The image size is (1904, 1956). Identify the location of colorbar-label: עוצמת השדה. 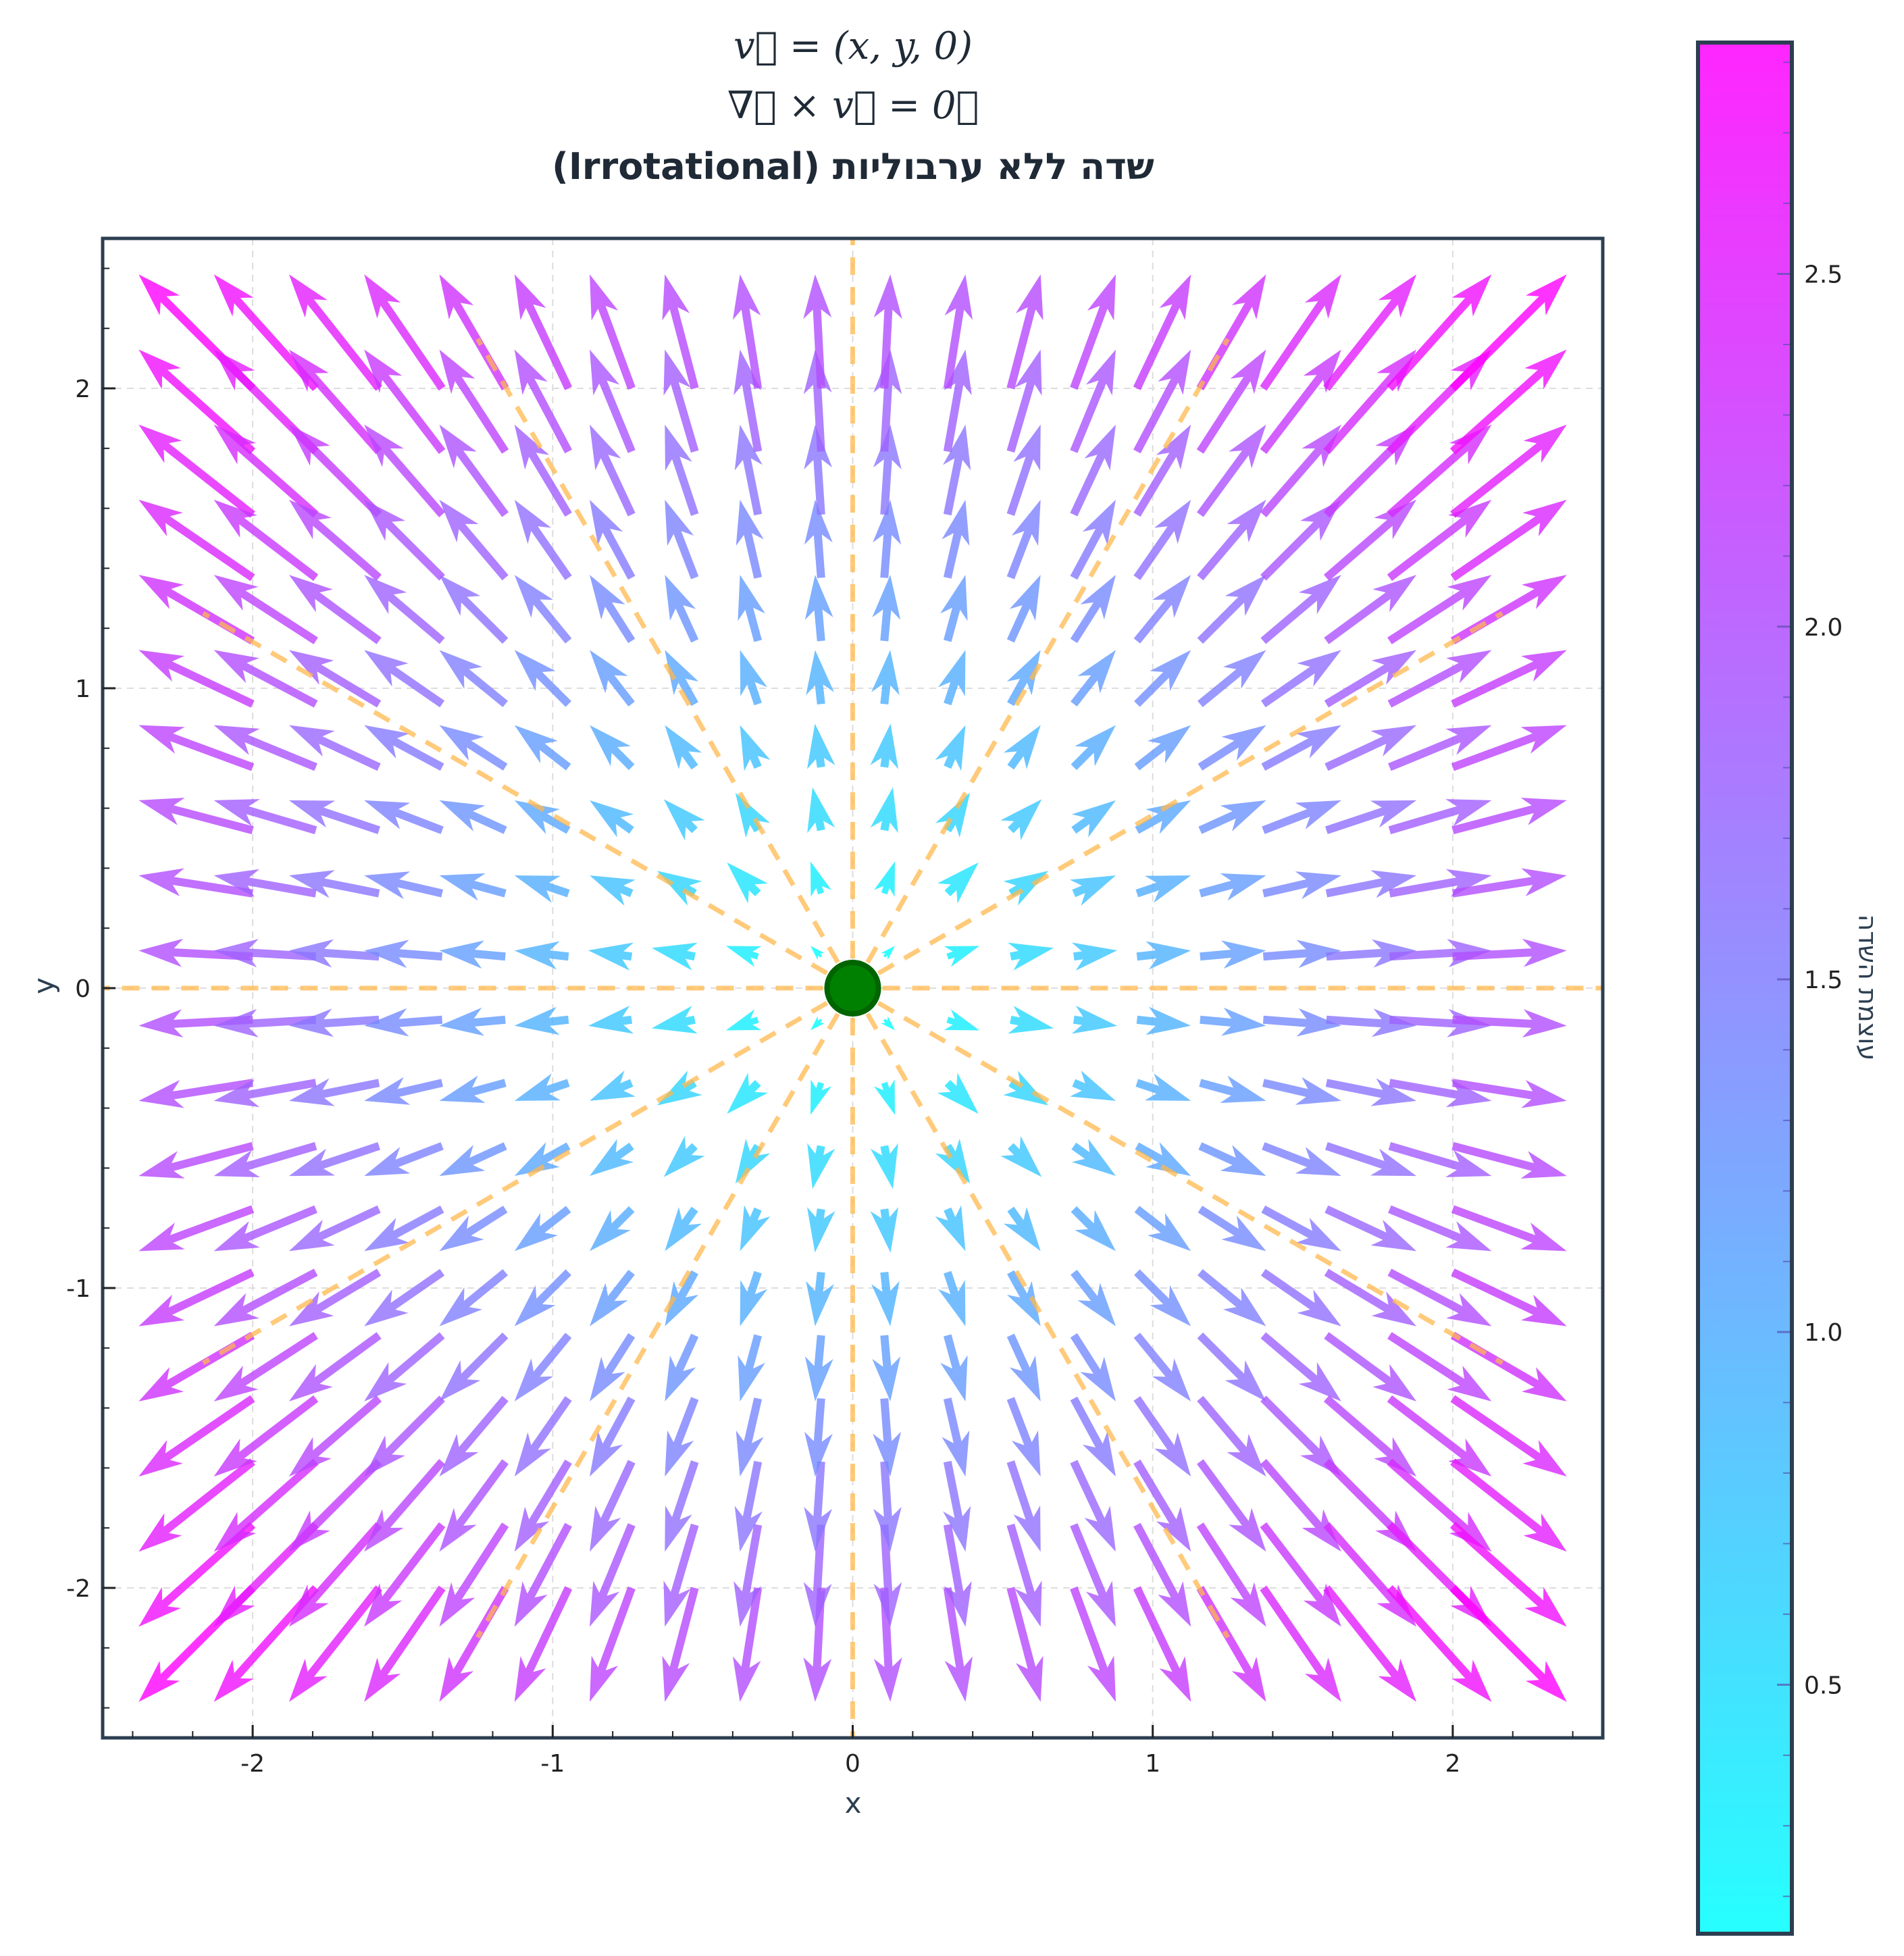
(1867, 987).